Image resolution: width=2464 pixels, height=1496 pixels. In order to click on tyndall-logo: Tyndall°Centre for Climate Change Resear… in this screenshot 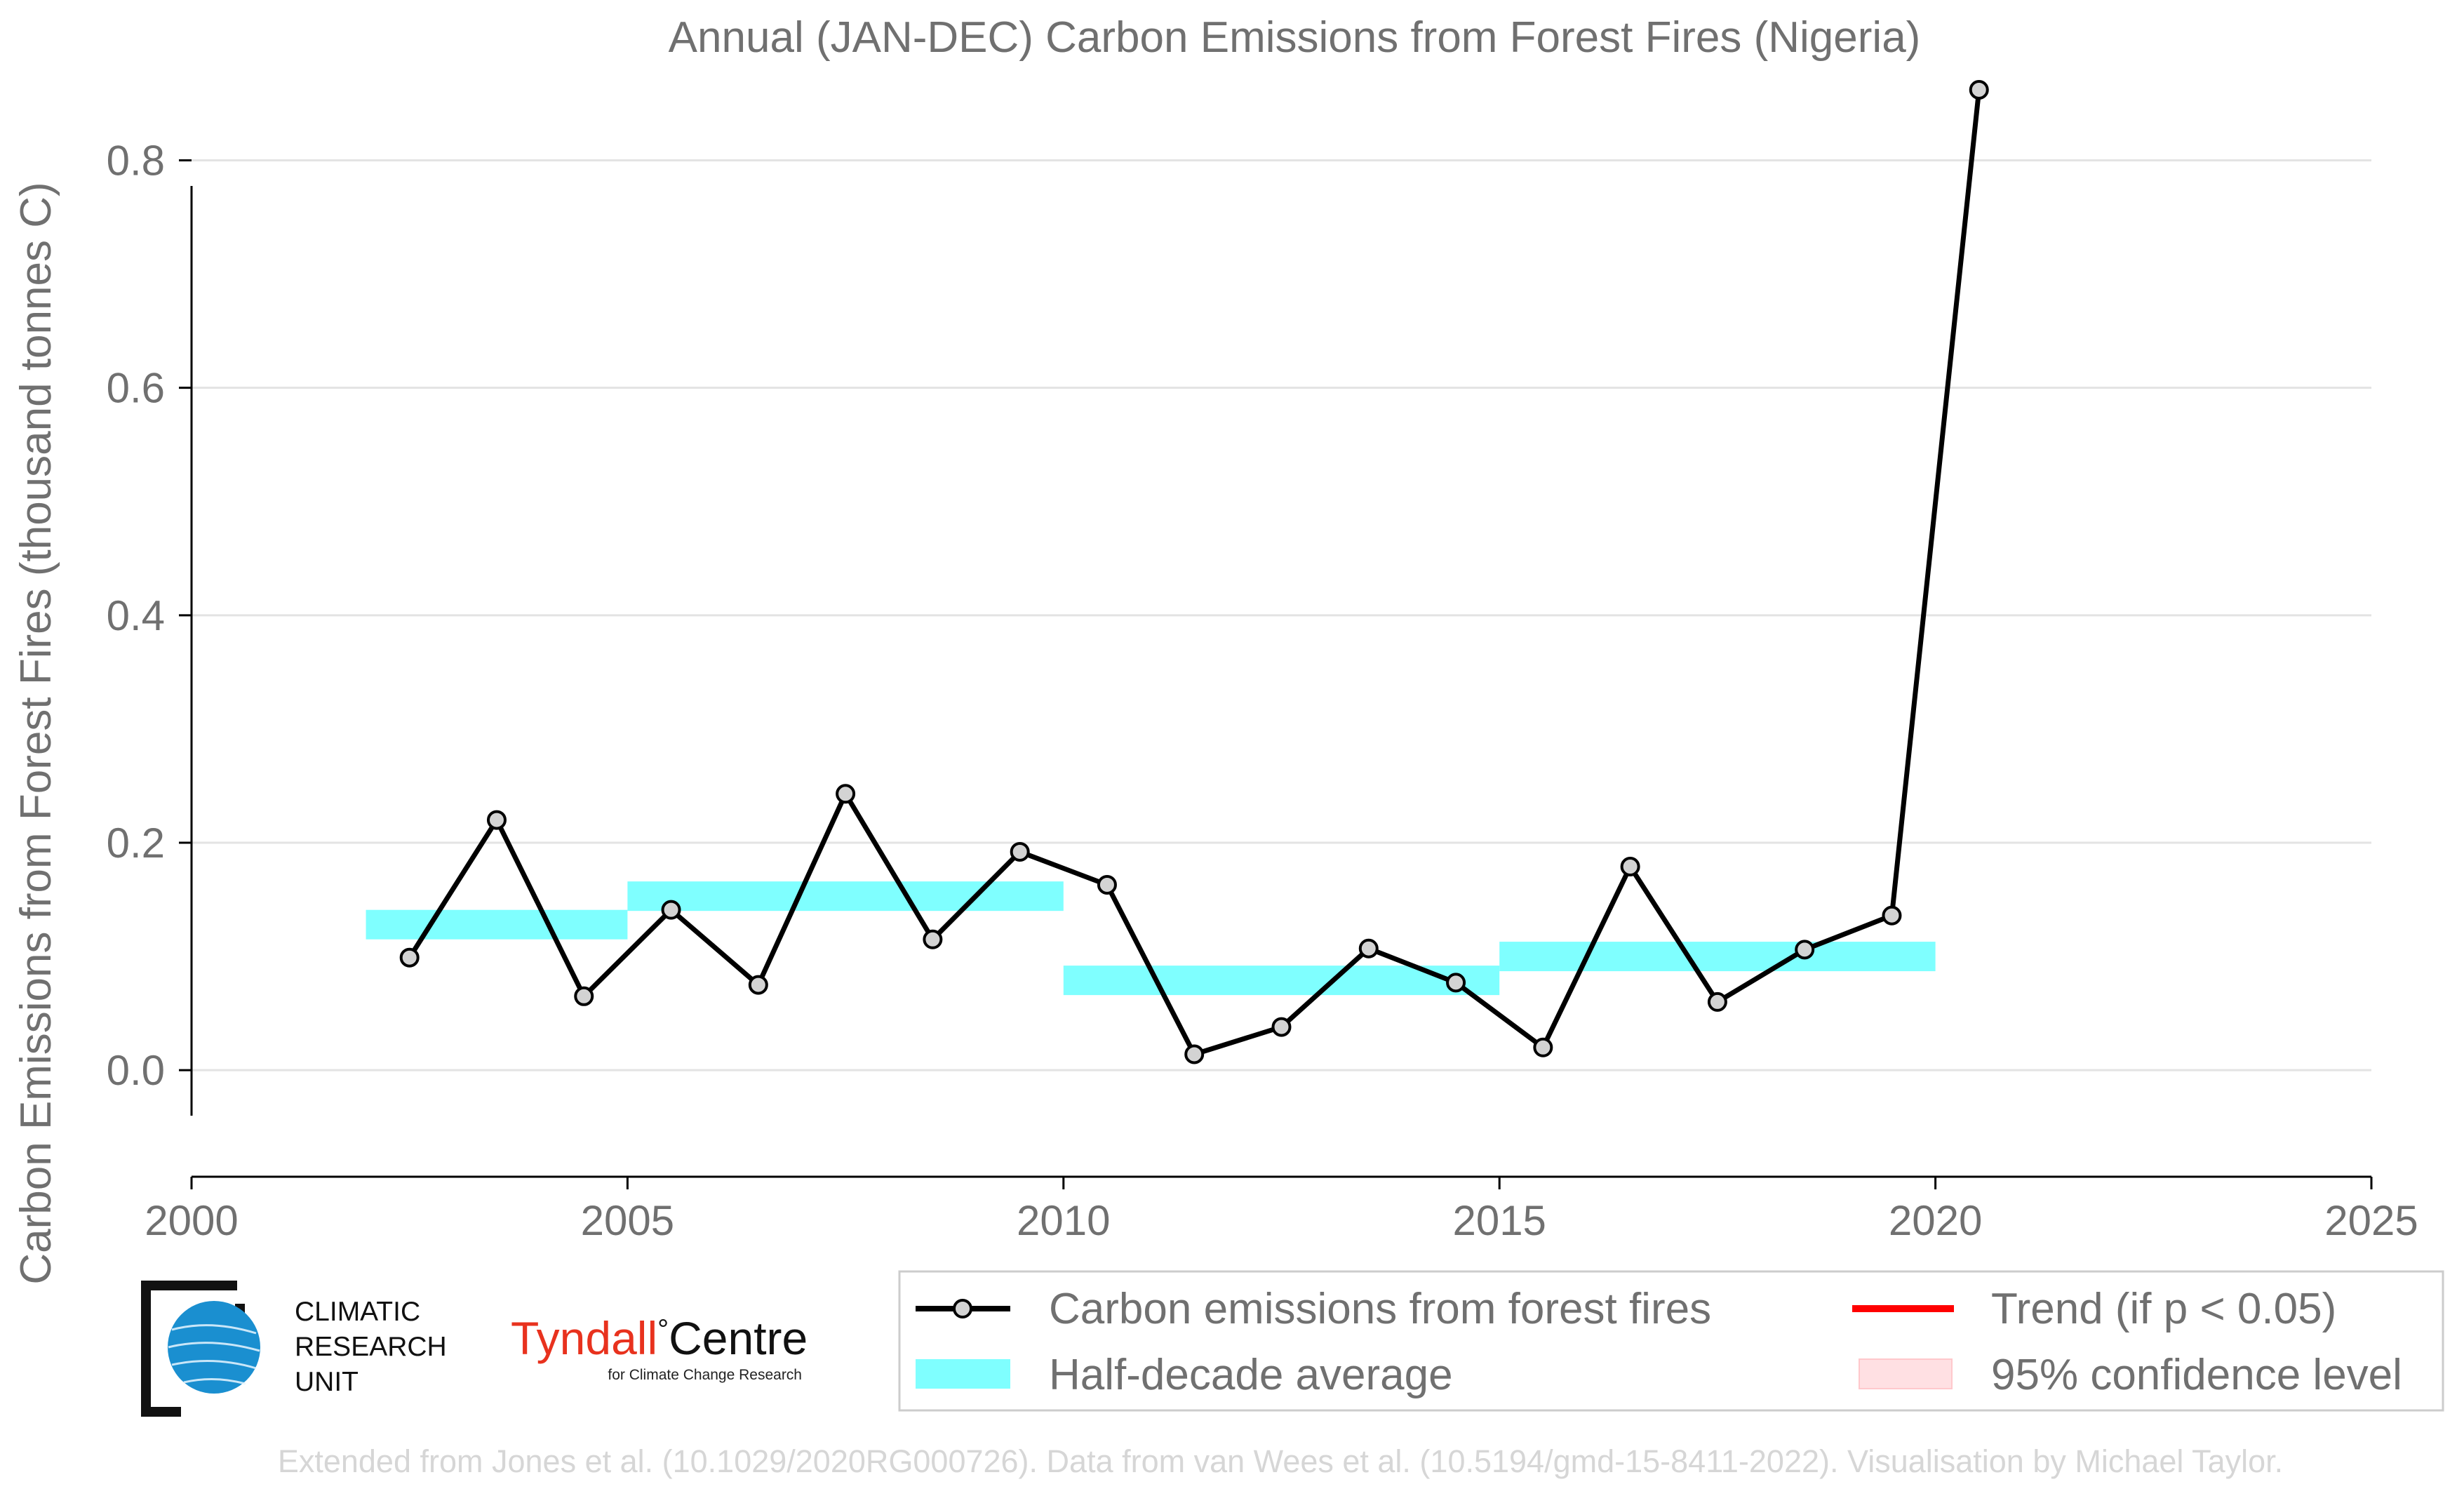, I will do `click(659, 1347)`.